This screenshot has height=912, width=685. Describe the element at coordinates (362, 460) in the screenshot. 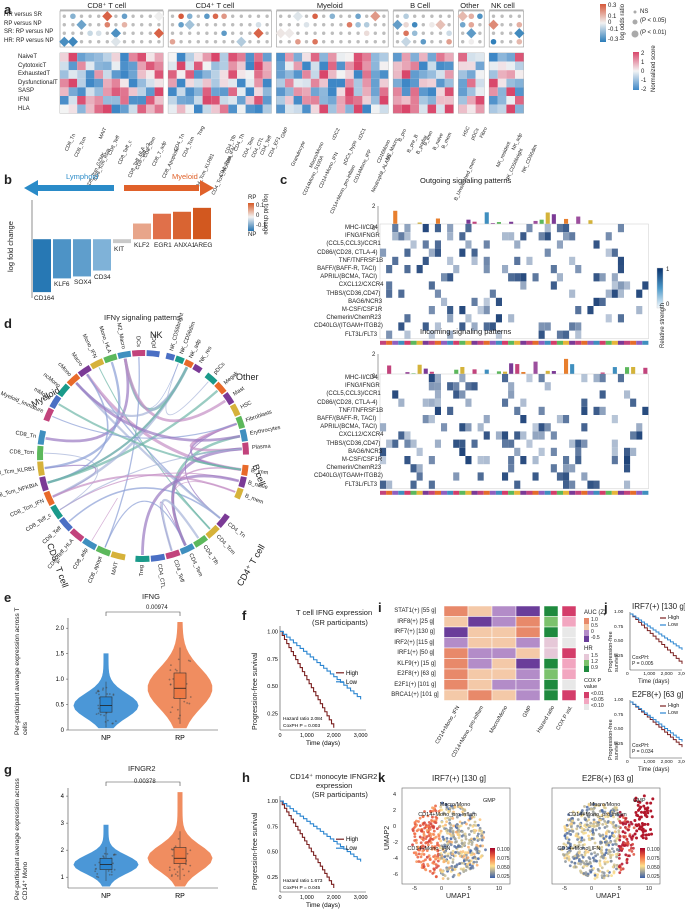

I see `pathway-label: M-CSF/CSF1R` at that location.